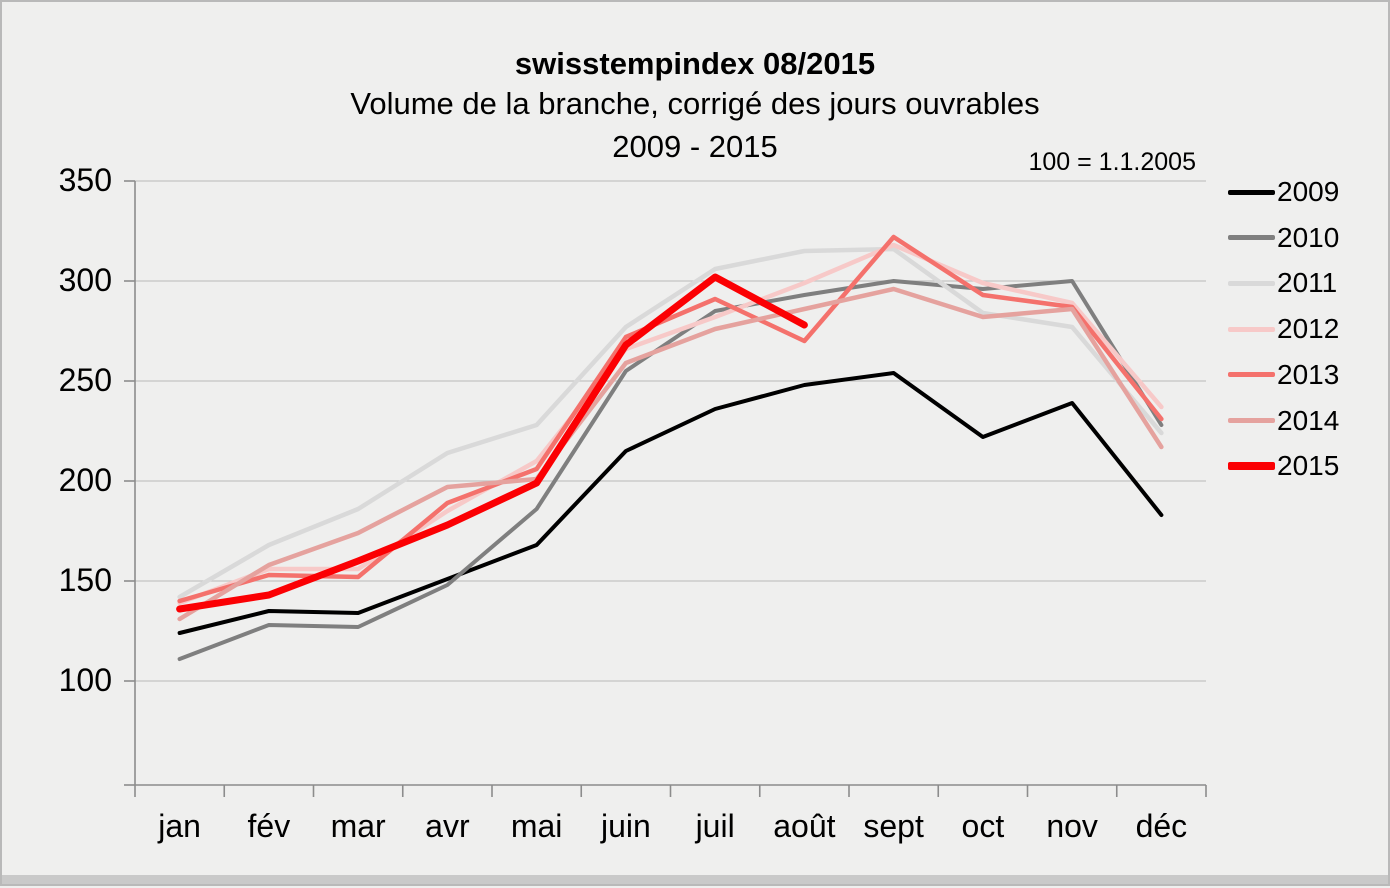 The image size is (1390, 888). What do you see at coordinates (85, 180) in the screenshot?
I see `y-tick-label-350: 350` at bounding box center [85, 180].